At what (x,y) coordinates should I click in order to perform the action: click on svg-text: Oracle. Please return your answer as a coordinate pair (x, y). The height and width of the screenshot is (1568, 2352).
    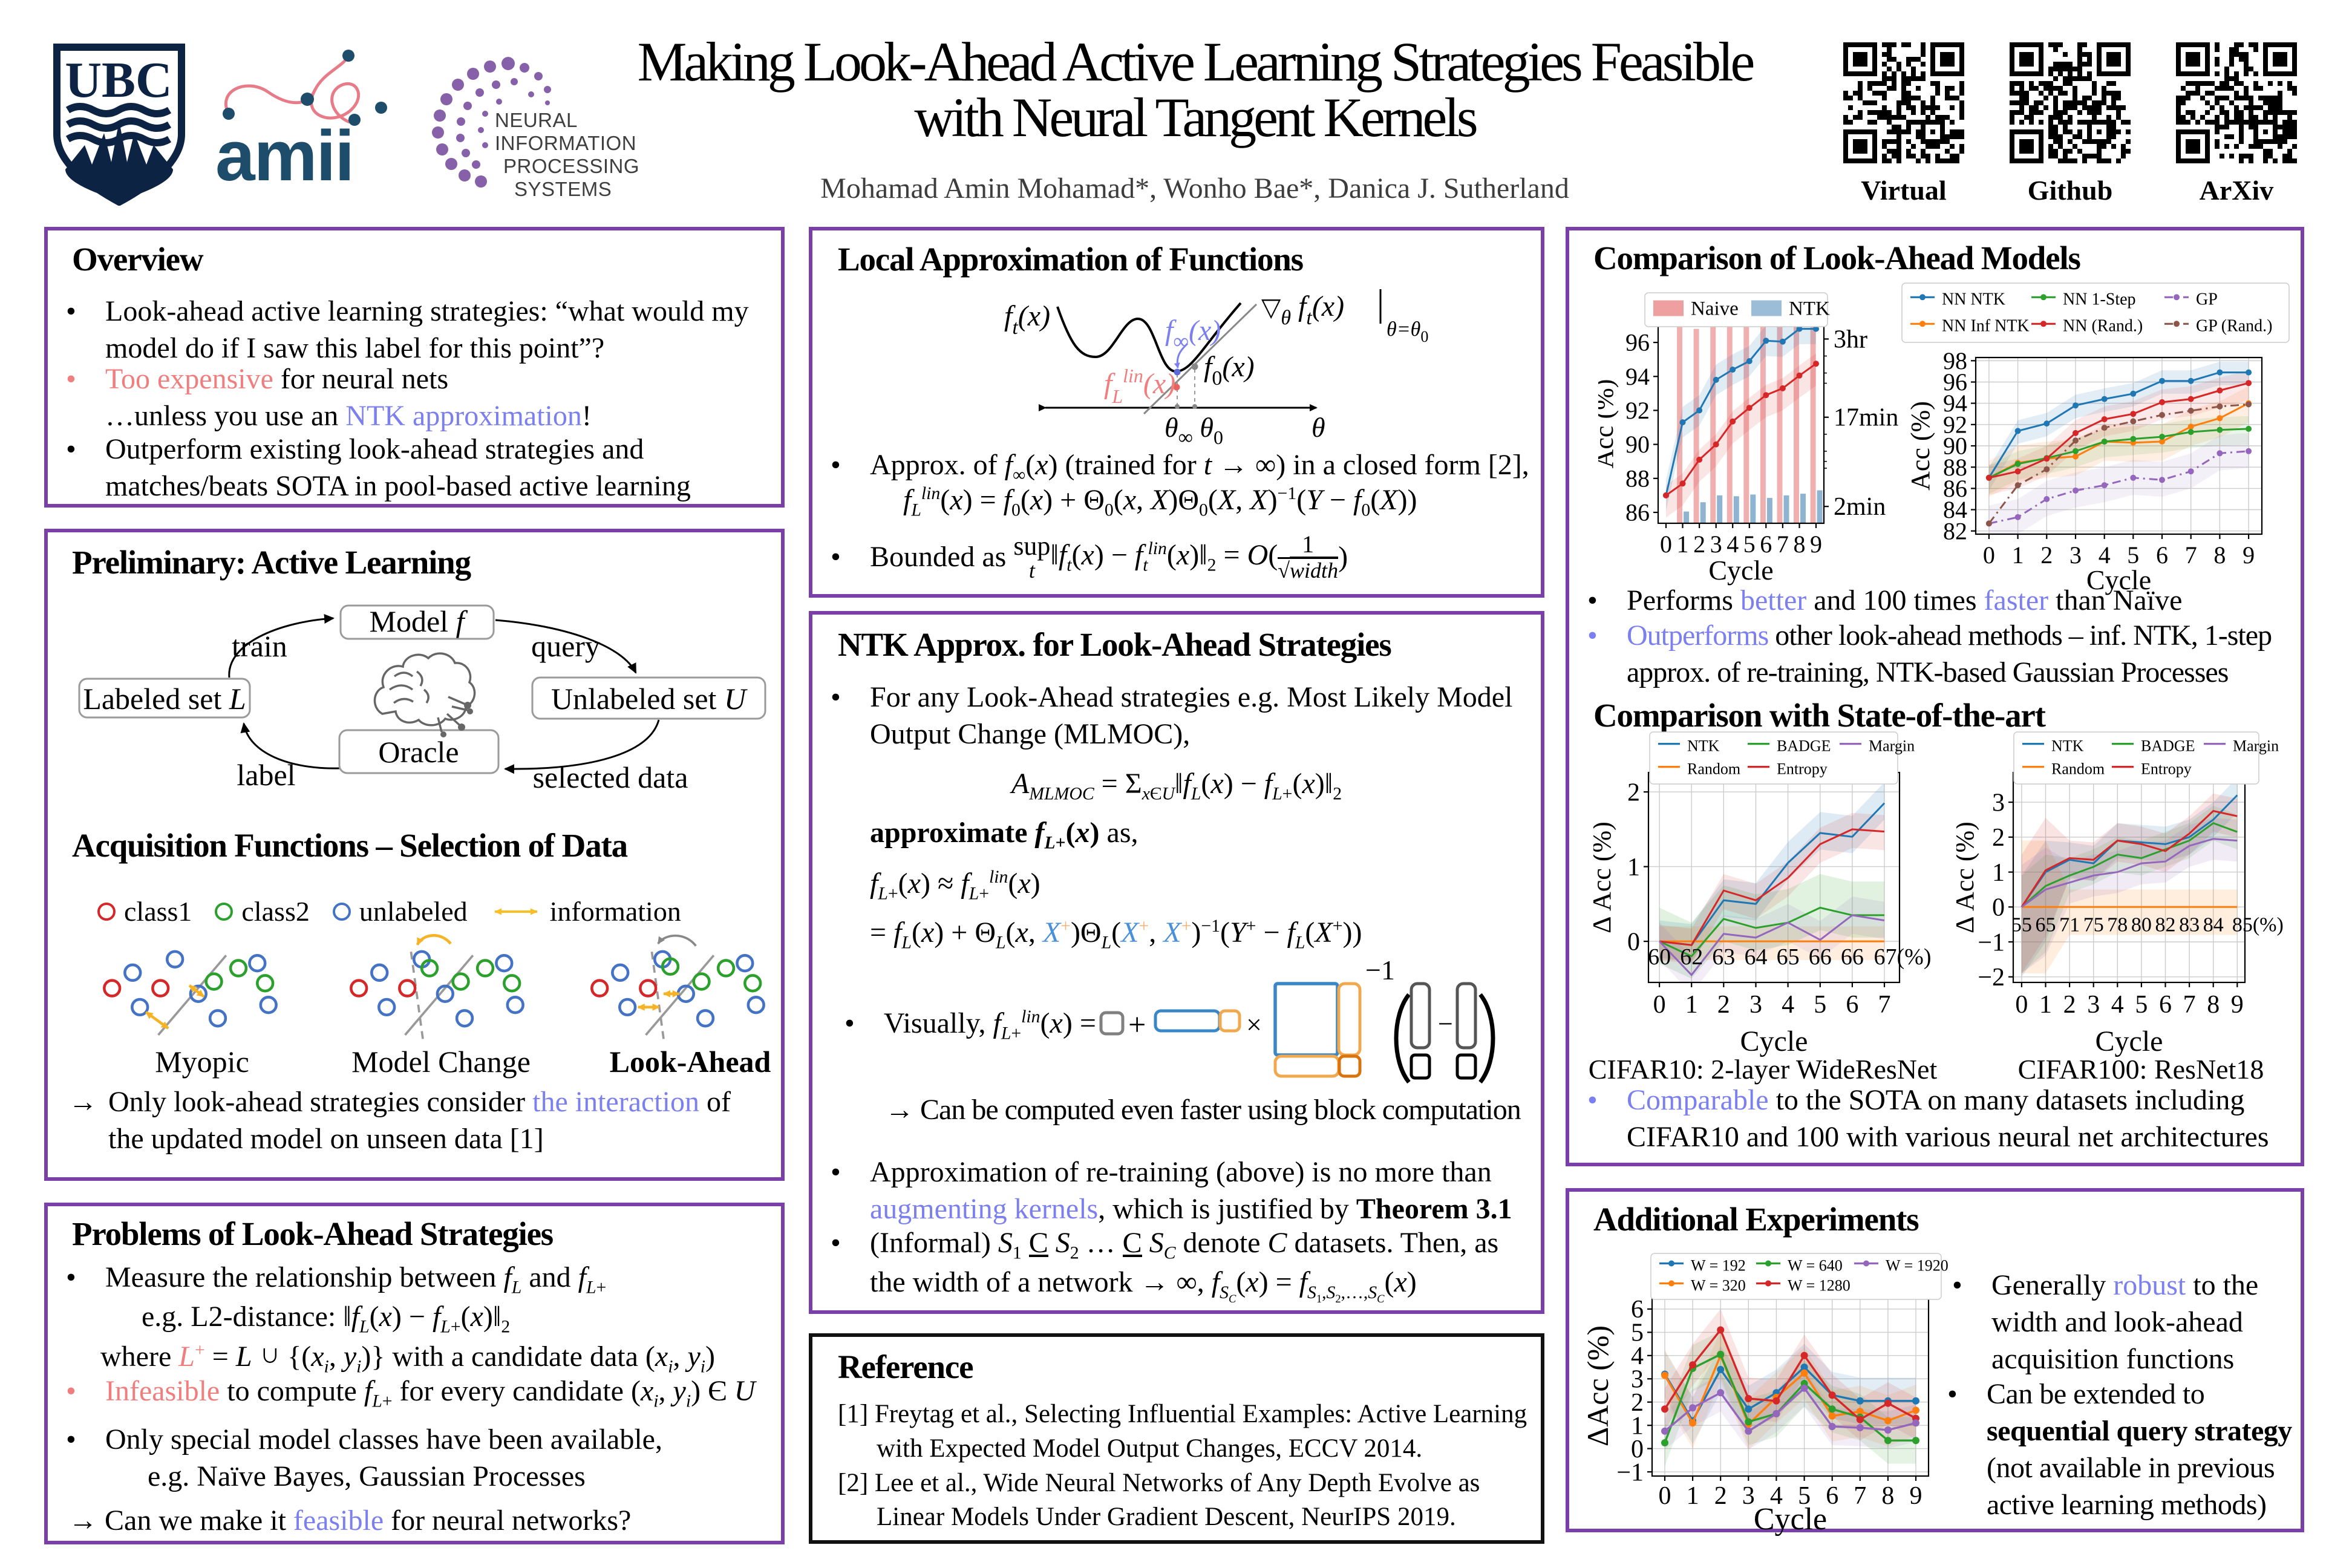
    Looking at the image, I should click on (419, 752).